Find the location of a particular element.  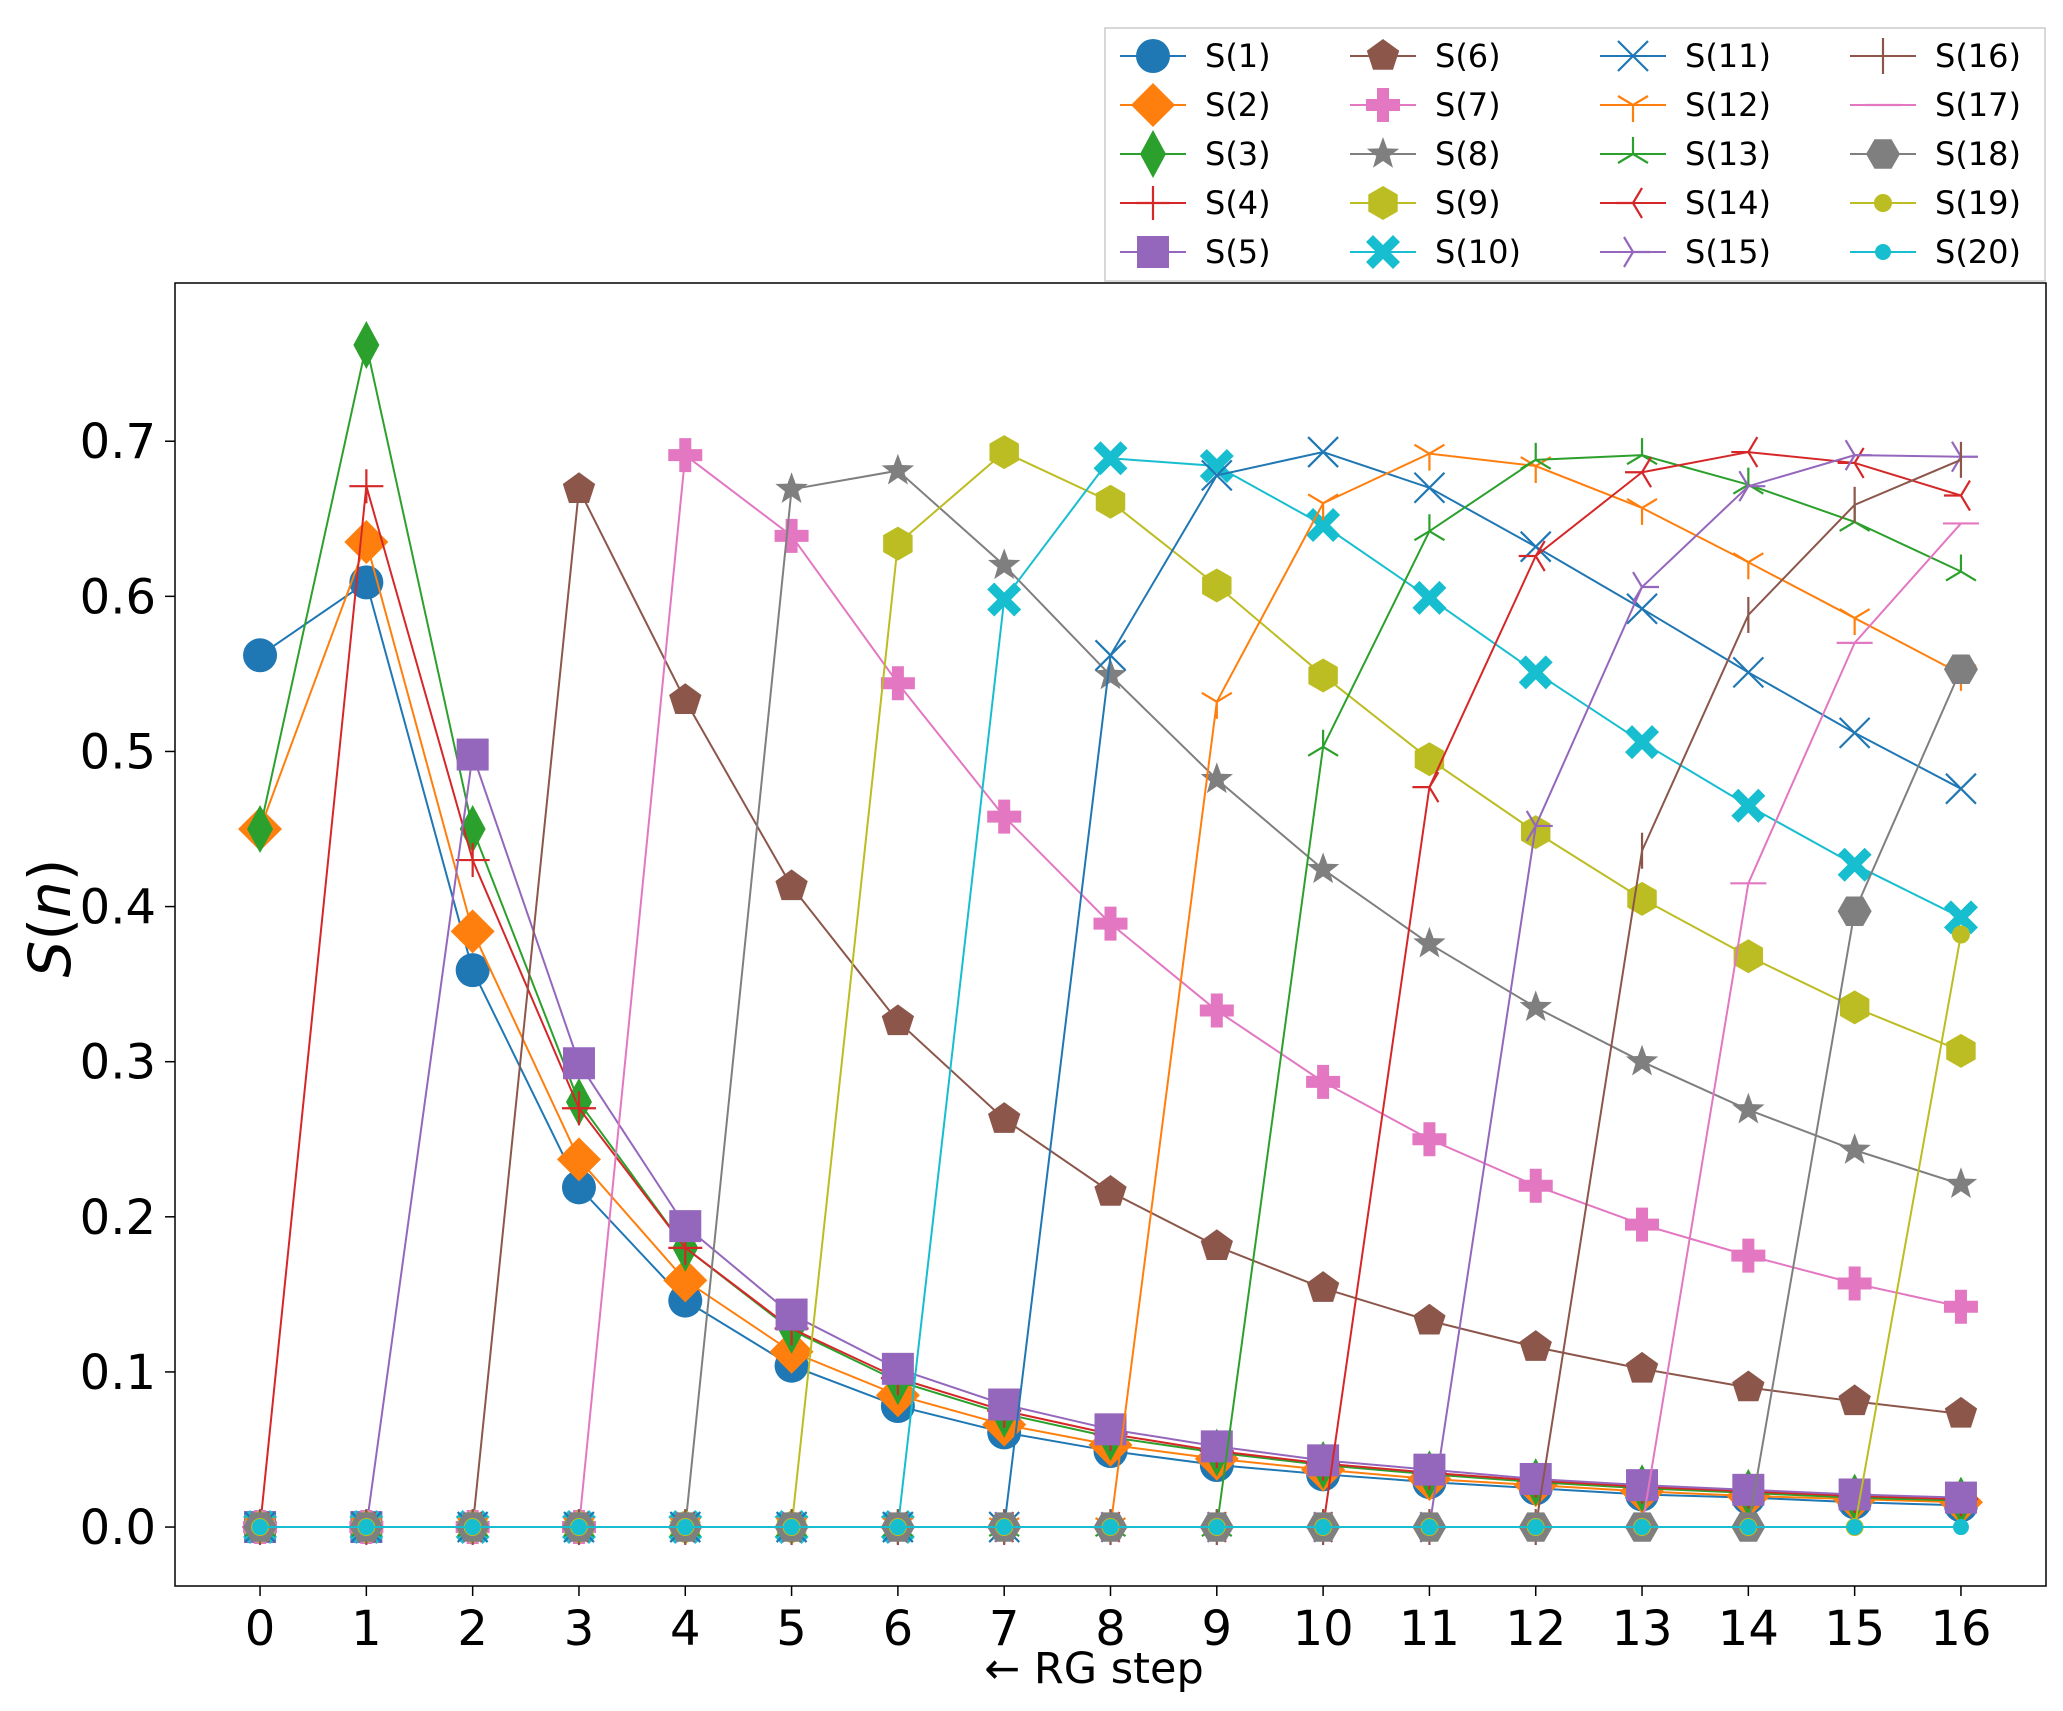

x-tick-label: 7 is located at coordinates (1004, 1629).